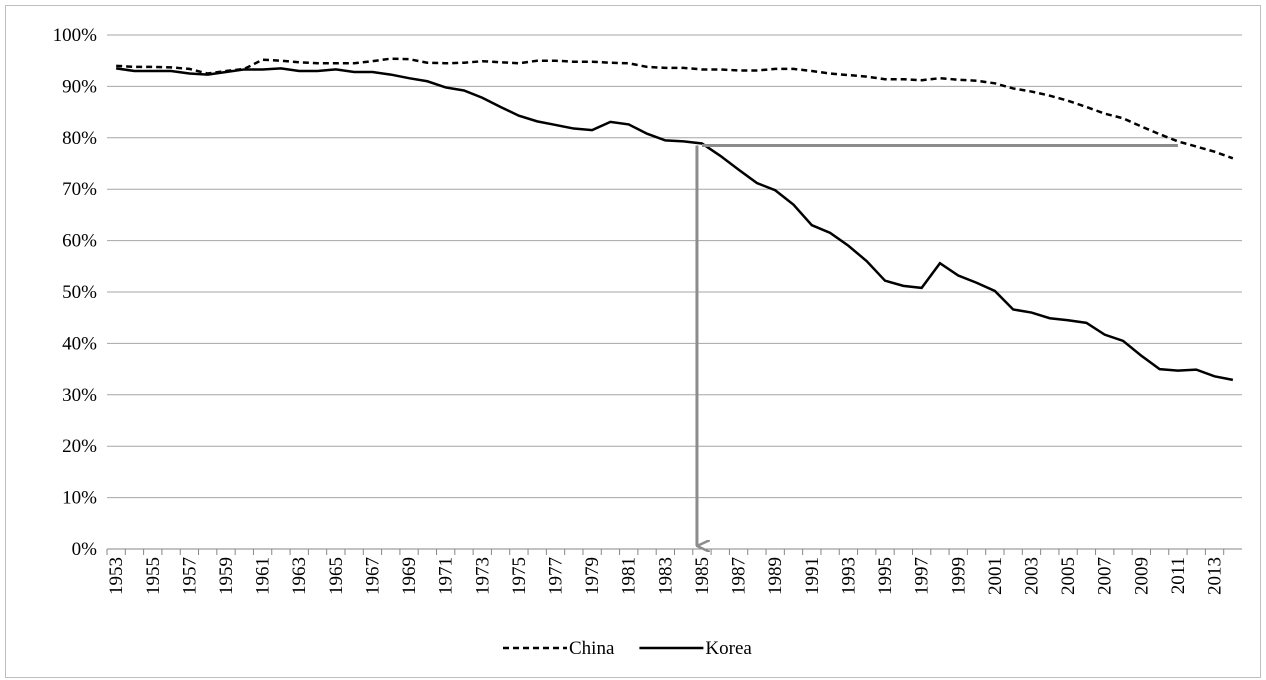 The height and width of the screenshot is (680, 1266). I want to click on y-tick-label: 50%, so click(79, 292).